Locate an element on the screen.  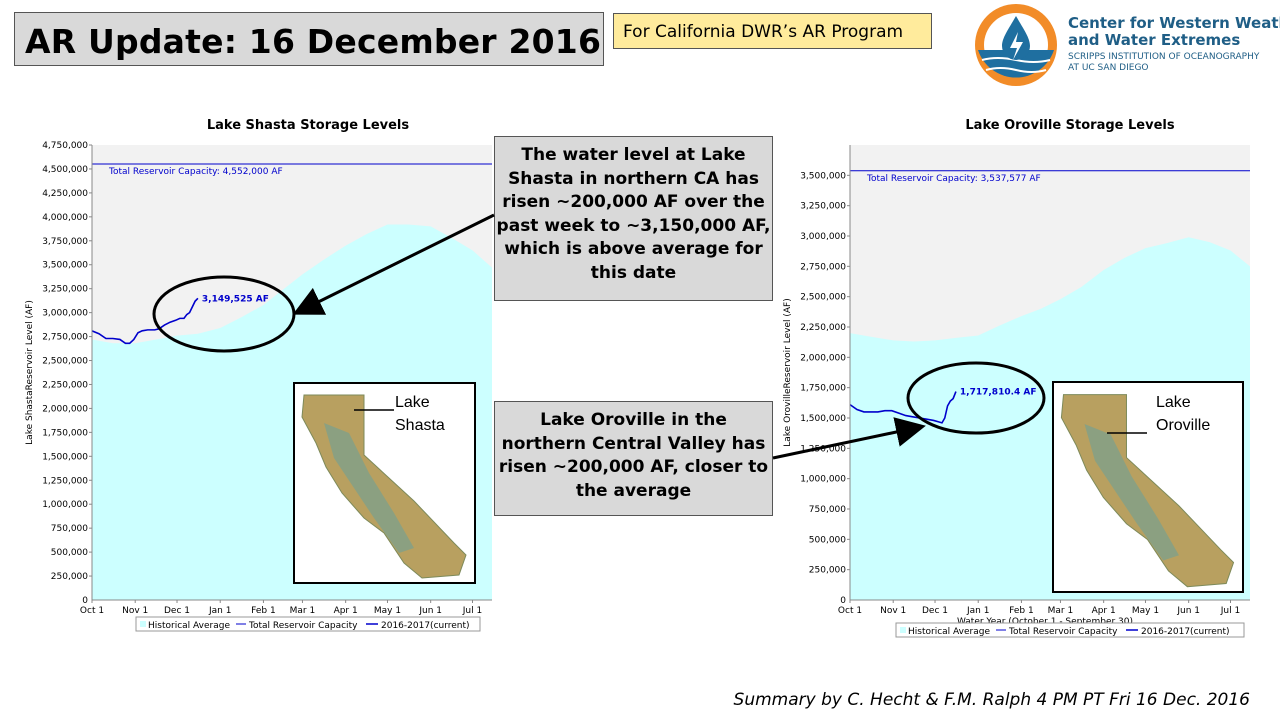
page-title: AR Update: 16 December 2016 is located at coordinates (313, 41).